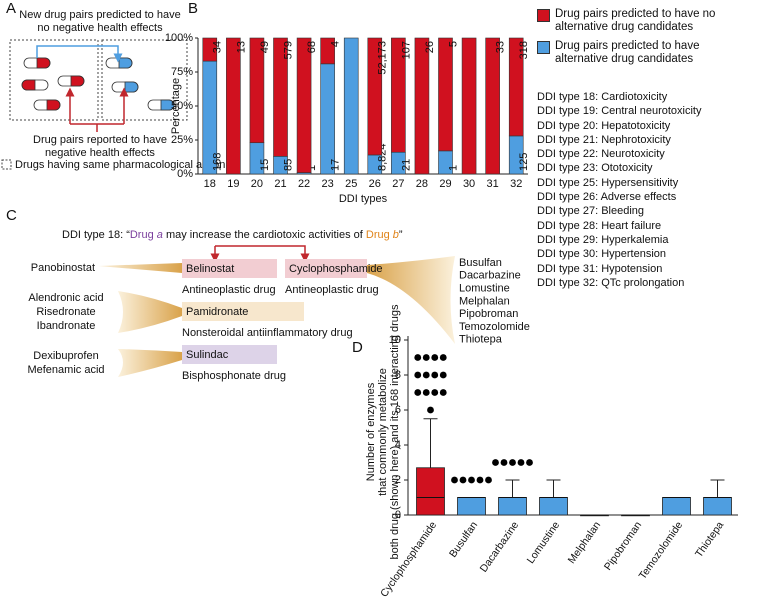 This screenshot has width=757, height=600. What do you see at coordinates (398, 375) in the screenshot?
I see `y-tick-label: 8` at bounding box center [398, 375].